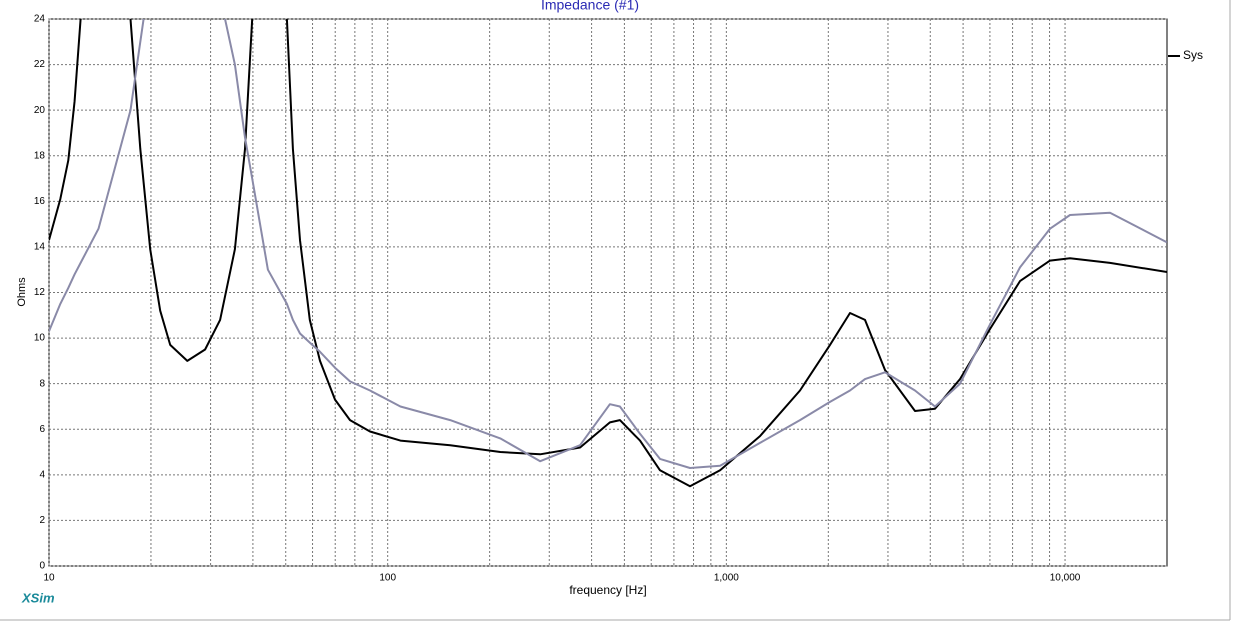 The height and width of the screenshot is (635, 1251). Describe the element at coordinates (1193, 55) in the screenshot. I see `legend-label: Sys` at that location.